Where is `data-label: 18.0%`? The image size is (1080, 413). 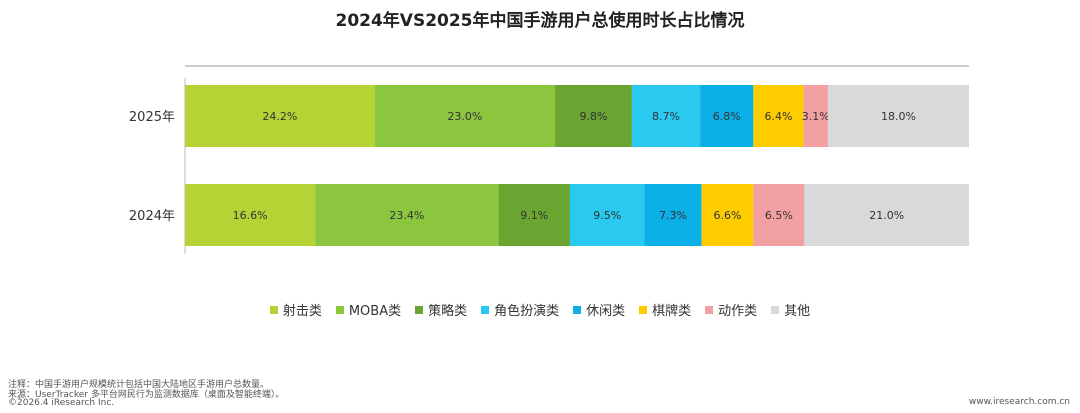
data-label: 18.0% is located at coordinates (898, 116).